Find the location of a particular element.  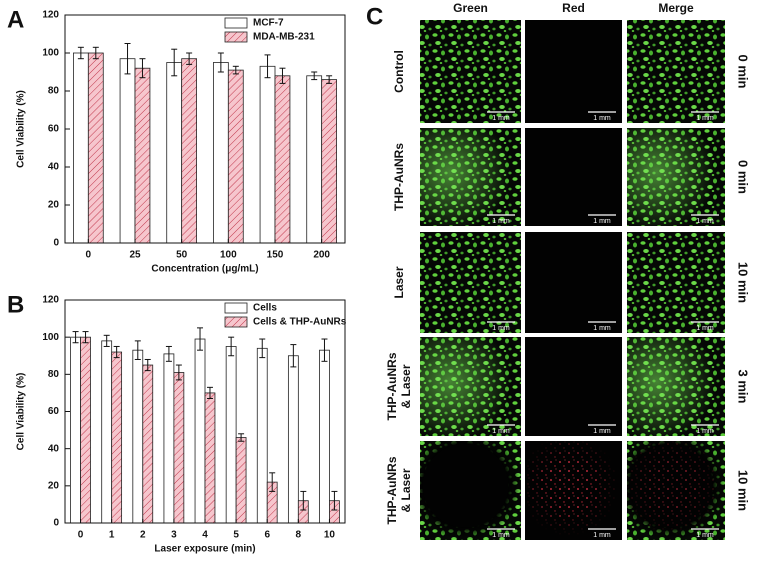

x-tick-label: 2 is located at coordinates (143, 535).